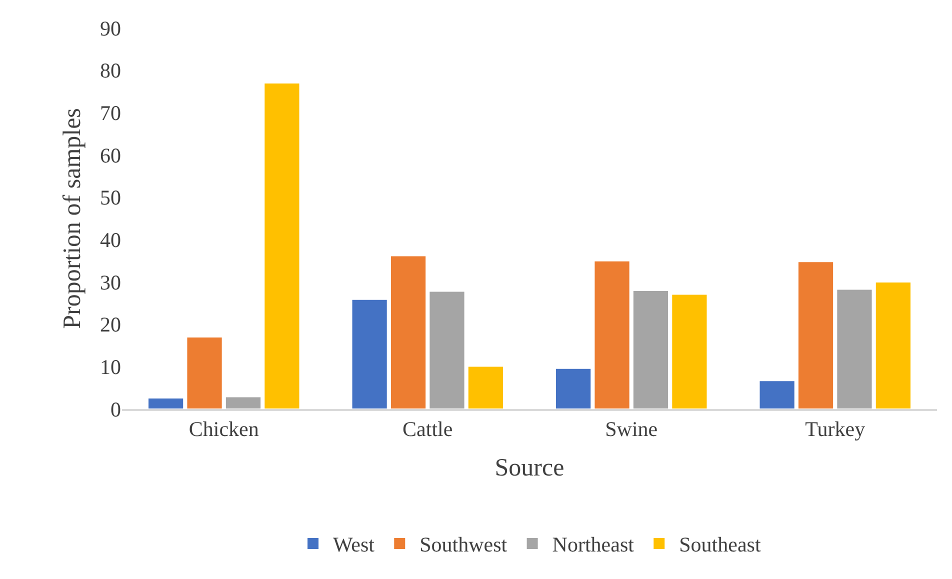 This screenshot has width=952, height=579. I want to click on y-tick-label: 60, so click(110, 155).